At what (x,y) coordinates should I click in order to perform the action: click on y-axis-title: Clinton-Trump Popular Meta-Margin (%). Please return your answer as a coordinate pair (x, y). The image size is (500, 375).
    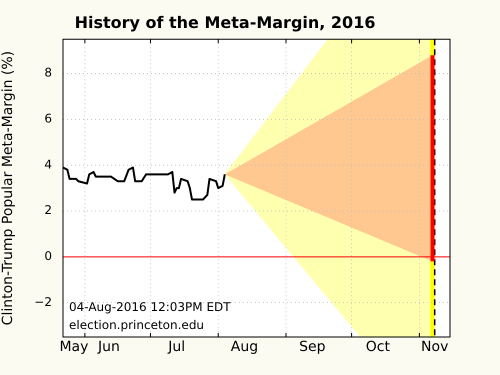
    Looking at the image, I should click on (8, 188).